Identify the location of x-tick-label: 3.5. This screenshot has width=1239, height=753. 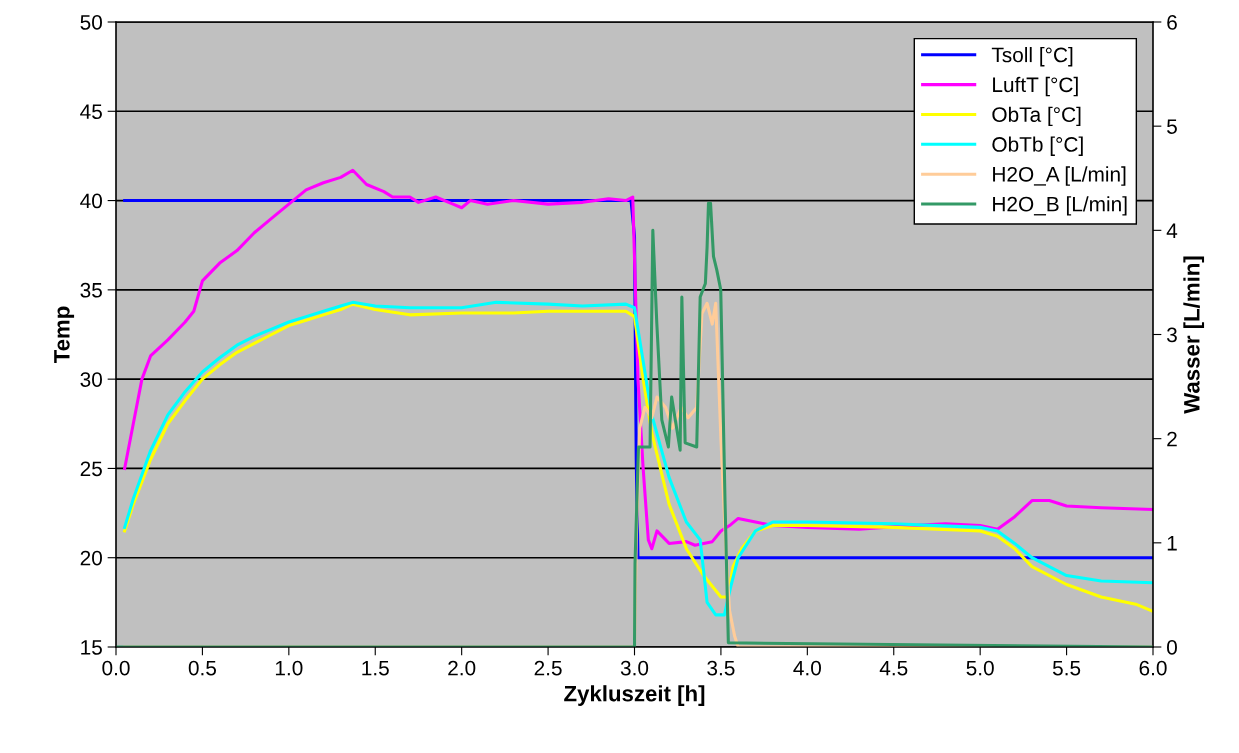
(721, 668).